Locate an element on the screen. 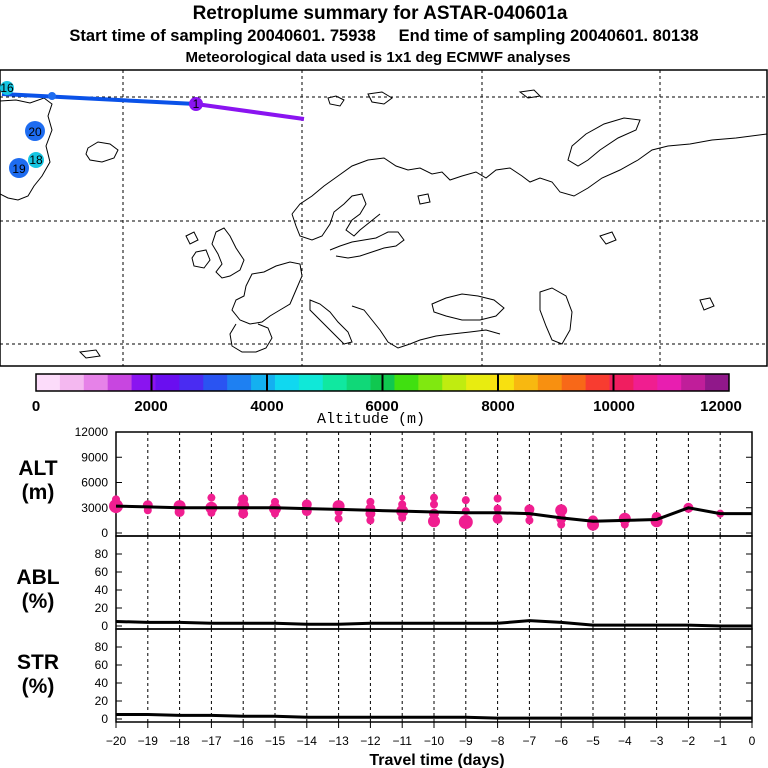 The width and height of the screenshot is (768, 768). track-point-16-dot is located at coordinates (7, 88).